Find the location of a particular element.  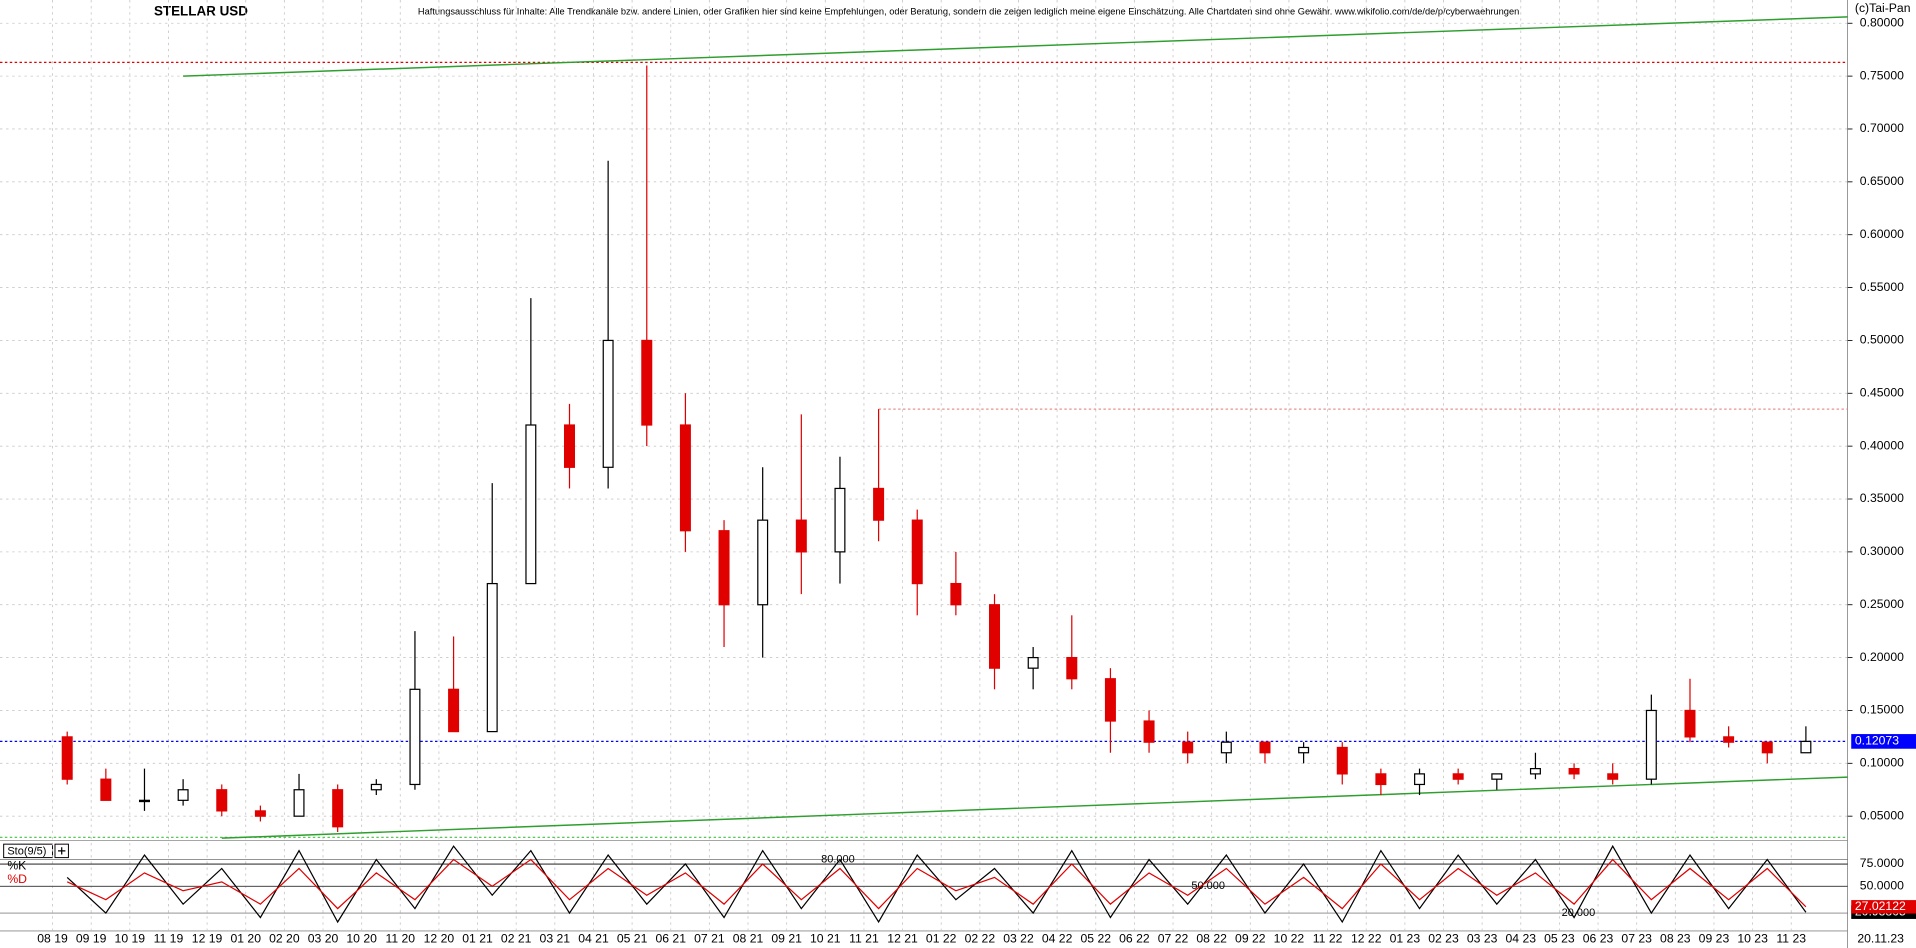

x-tick-label: 07 23 is located at coordinates (1636, 939).